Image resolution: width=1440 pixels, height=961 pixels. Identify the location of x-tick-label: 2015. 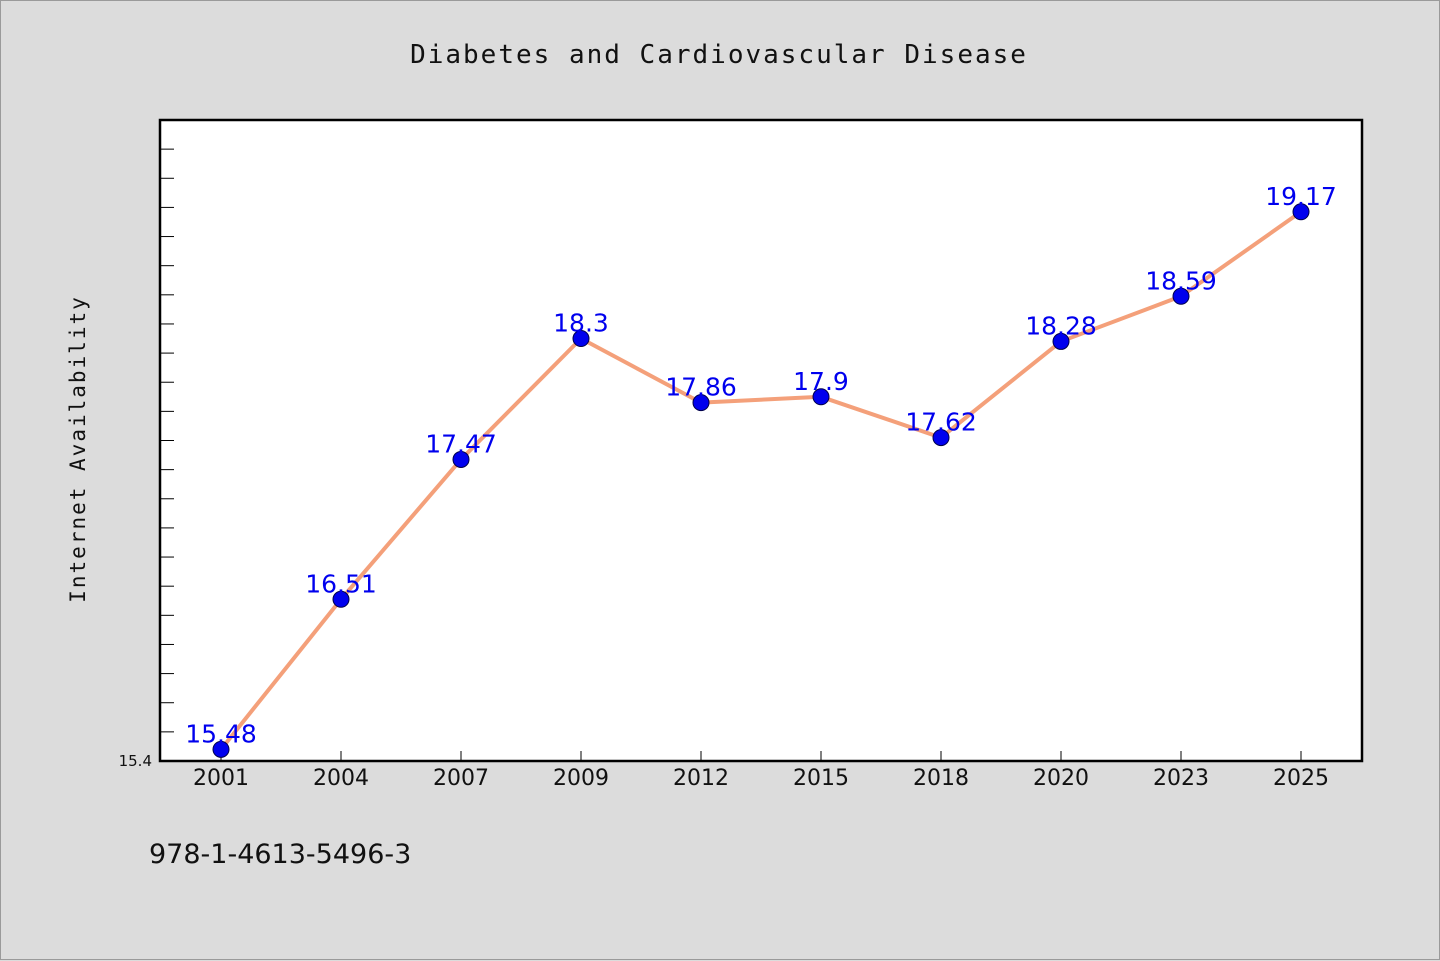
(821, 778).